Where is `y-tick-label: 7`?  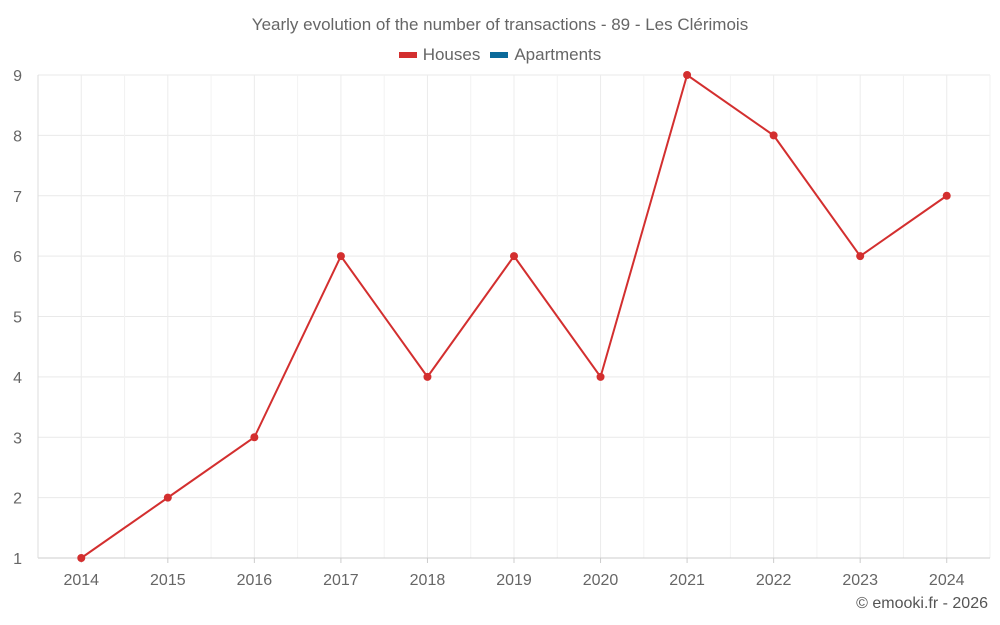
y-tick-label: 7 is located at coordinates (17, 197).